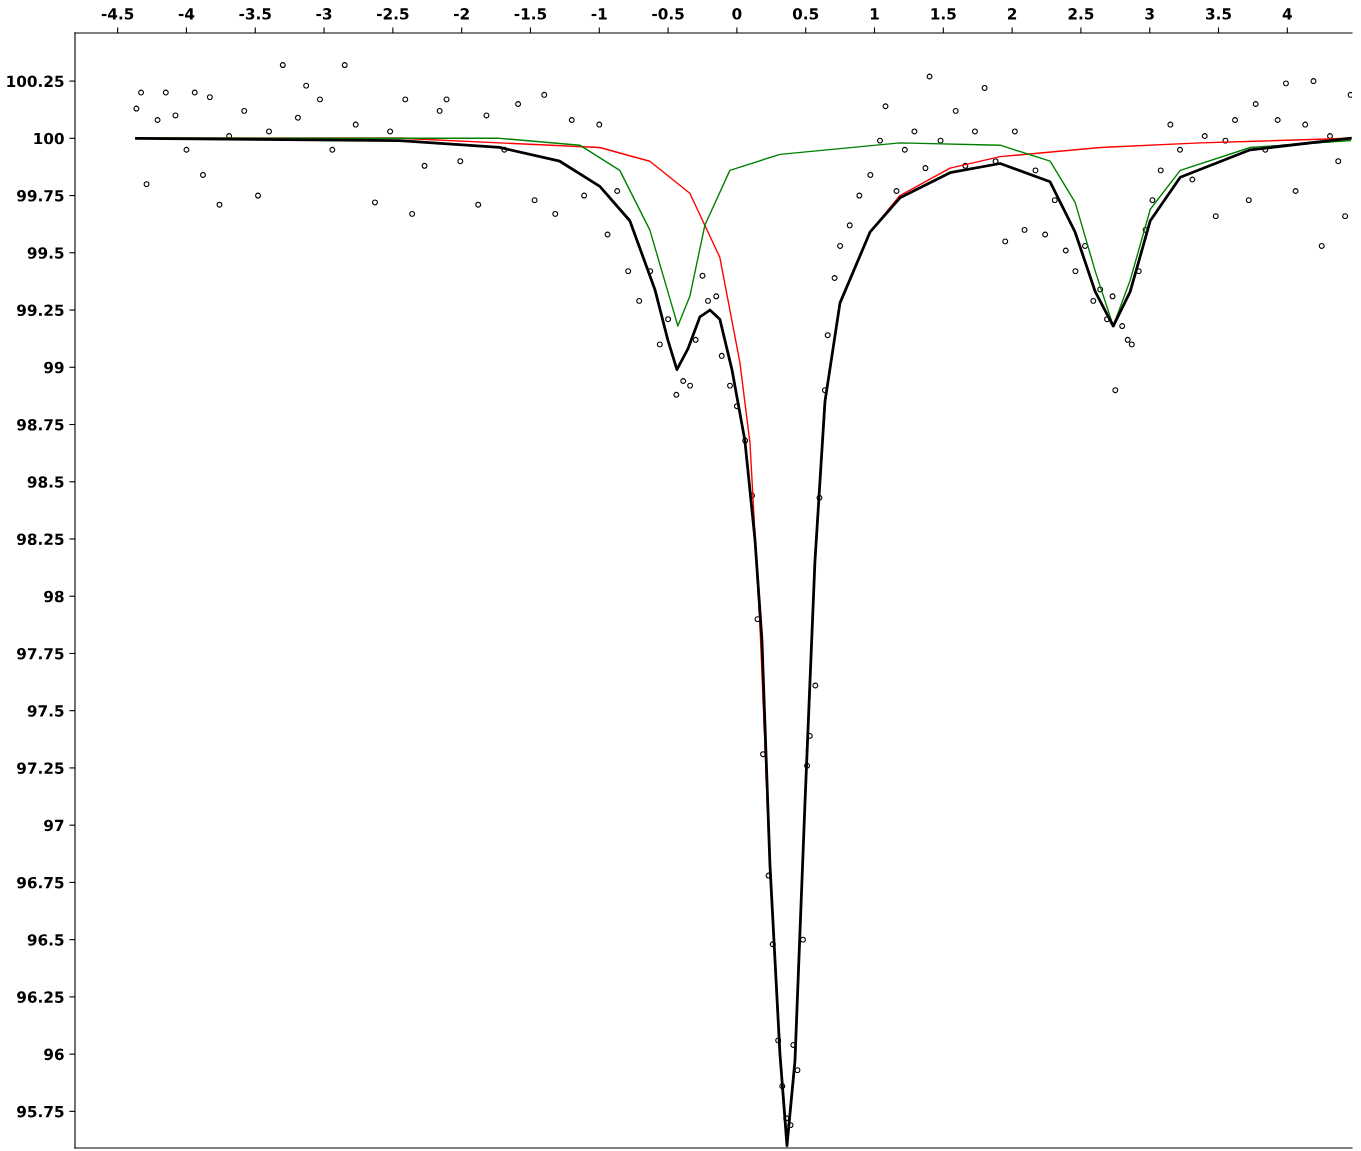 Image resolution: width=1361 pixels, height=1151 pixels. Describe the element at coordinates (40, 997) in the screenshot. I see `y-tick-label: 96.25` at that location.